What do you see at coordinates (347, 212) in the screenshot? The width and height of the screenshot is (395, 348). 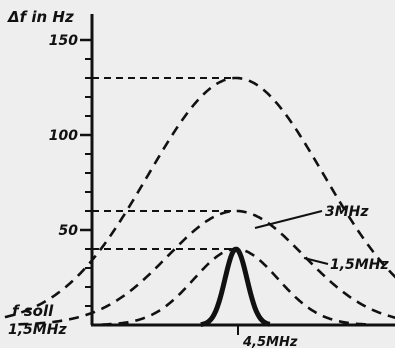 I see `series-label: 3MHz` at bounding box center [347, 212].